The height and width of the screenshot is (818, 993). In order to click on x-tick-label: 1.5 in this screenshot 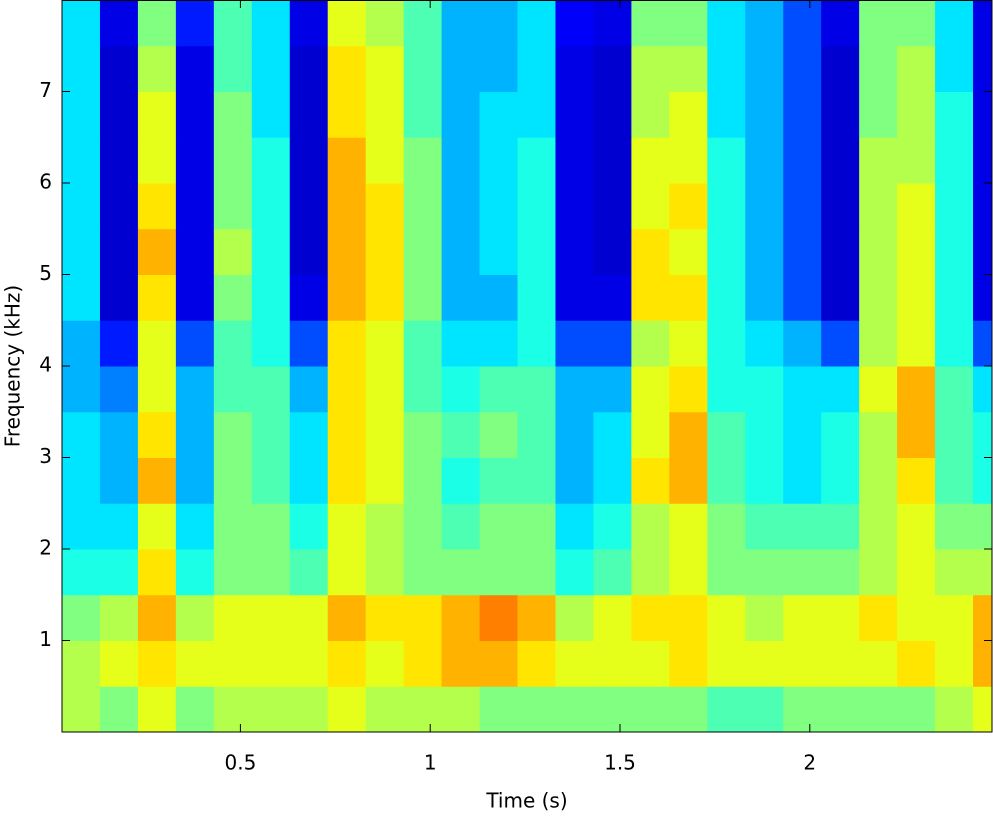, I will do `click(620, 763)`.